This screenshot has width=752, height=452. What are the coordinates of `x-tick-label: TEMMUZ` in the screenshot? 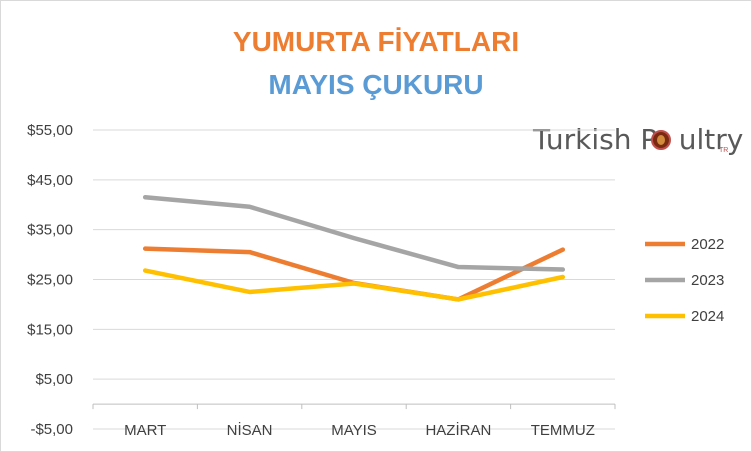 It's located at (563, 430).